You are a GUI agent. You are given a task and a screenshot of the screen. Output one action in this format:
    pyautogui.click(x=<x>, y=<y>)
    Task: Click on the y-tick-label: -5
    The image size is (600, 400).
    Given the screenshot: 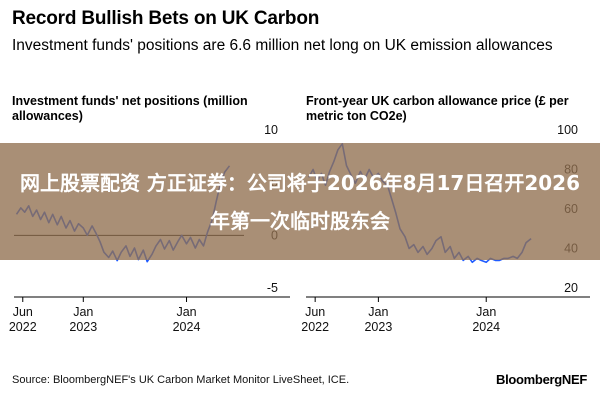 What is the action you would take?
    pyautogui.click(x=272, y=288)
    